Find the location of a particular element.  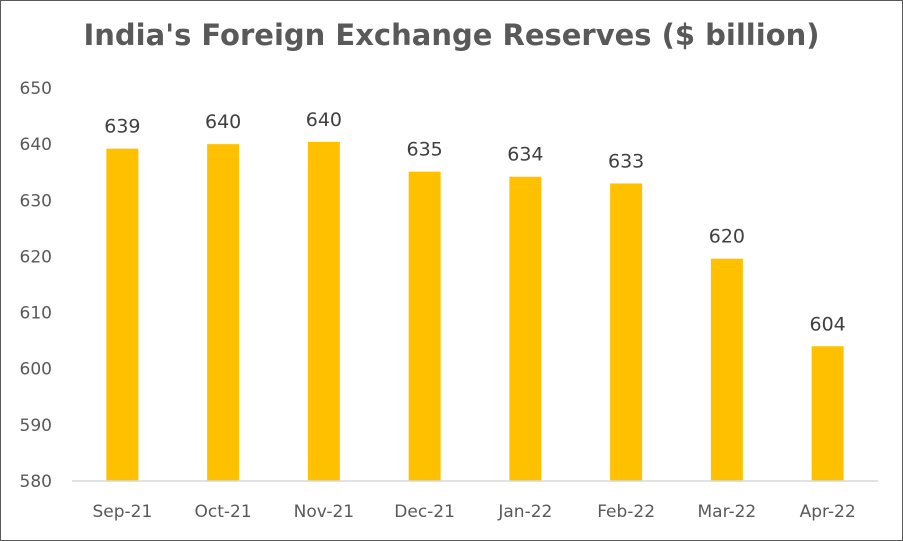

y-tick-label: 630 is located at coordinates (36, 201).